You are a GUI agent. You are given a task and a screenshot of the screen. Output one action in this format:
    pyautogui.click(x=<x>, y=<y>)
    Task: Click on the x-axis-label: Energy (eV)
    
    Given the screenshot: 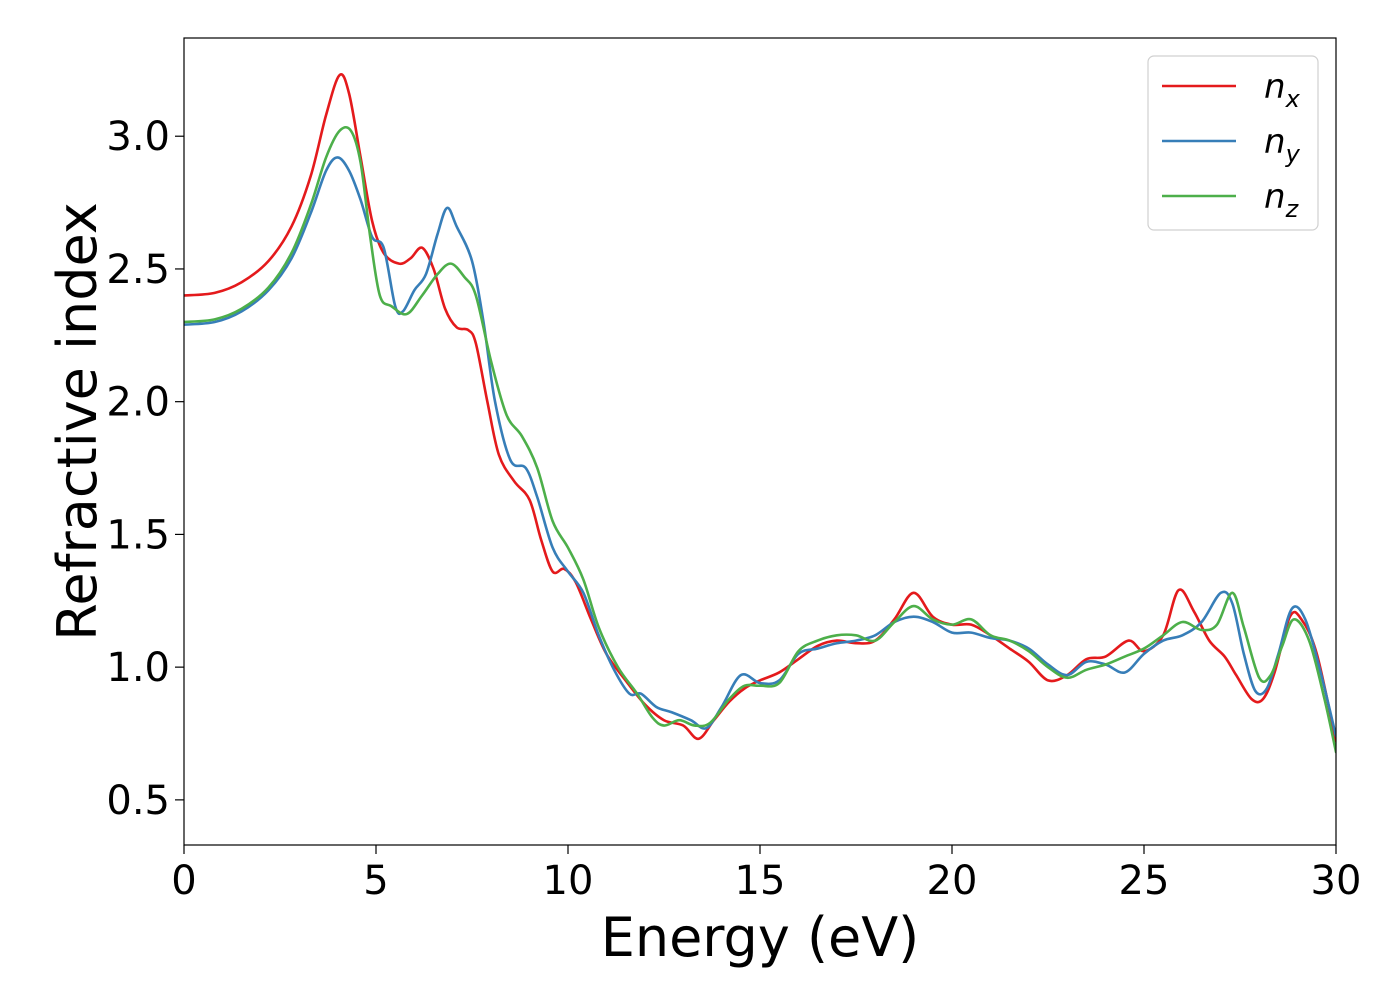 What is the action you would take?
    pyautogui.click(x=760, y=937)
    